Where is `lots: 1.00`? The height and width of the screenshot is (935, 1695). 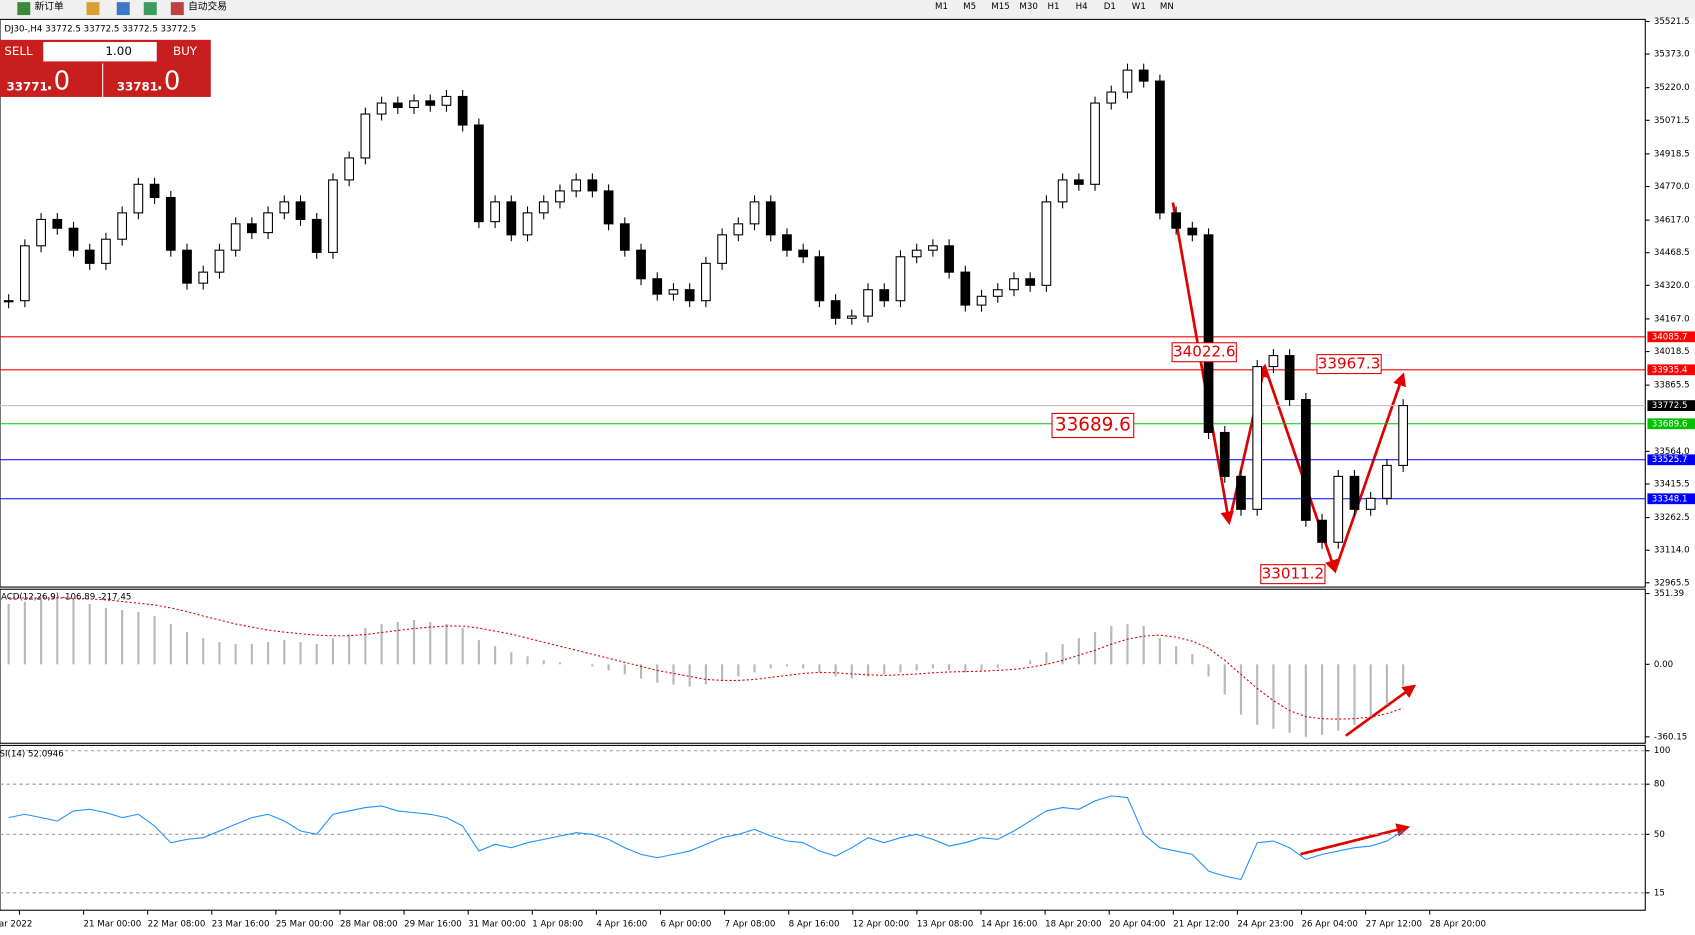
lots: 1.00 is located at coordinates (118, 51).